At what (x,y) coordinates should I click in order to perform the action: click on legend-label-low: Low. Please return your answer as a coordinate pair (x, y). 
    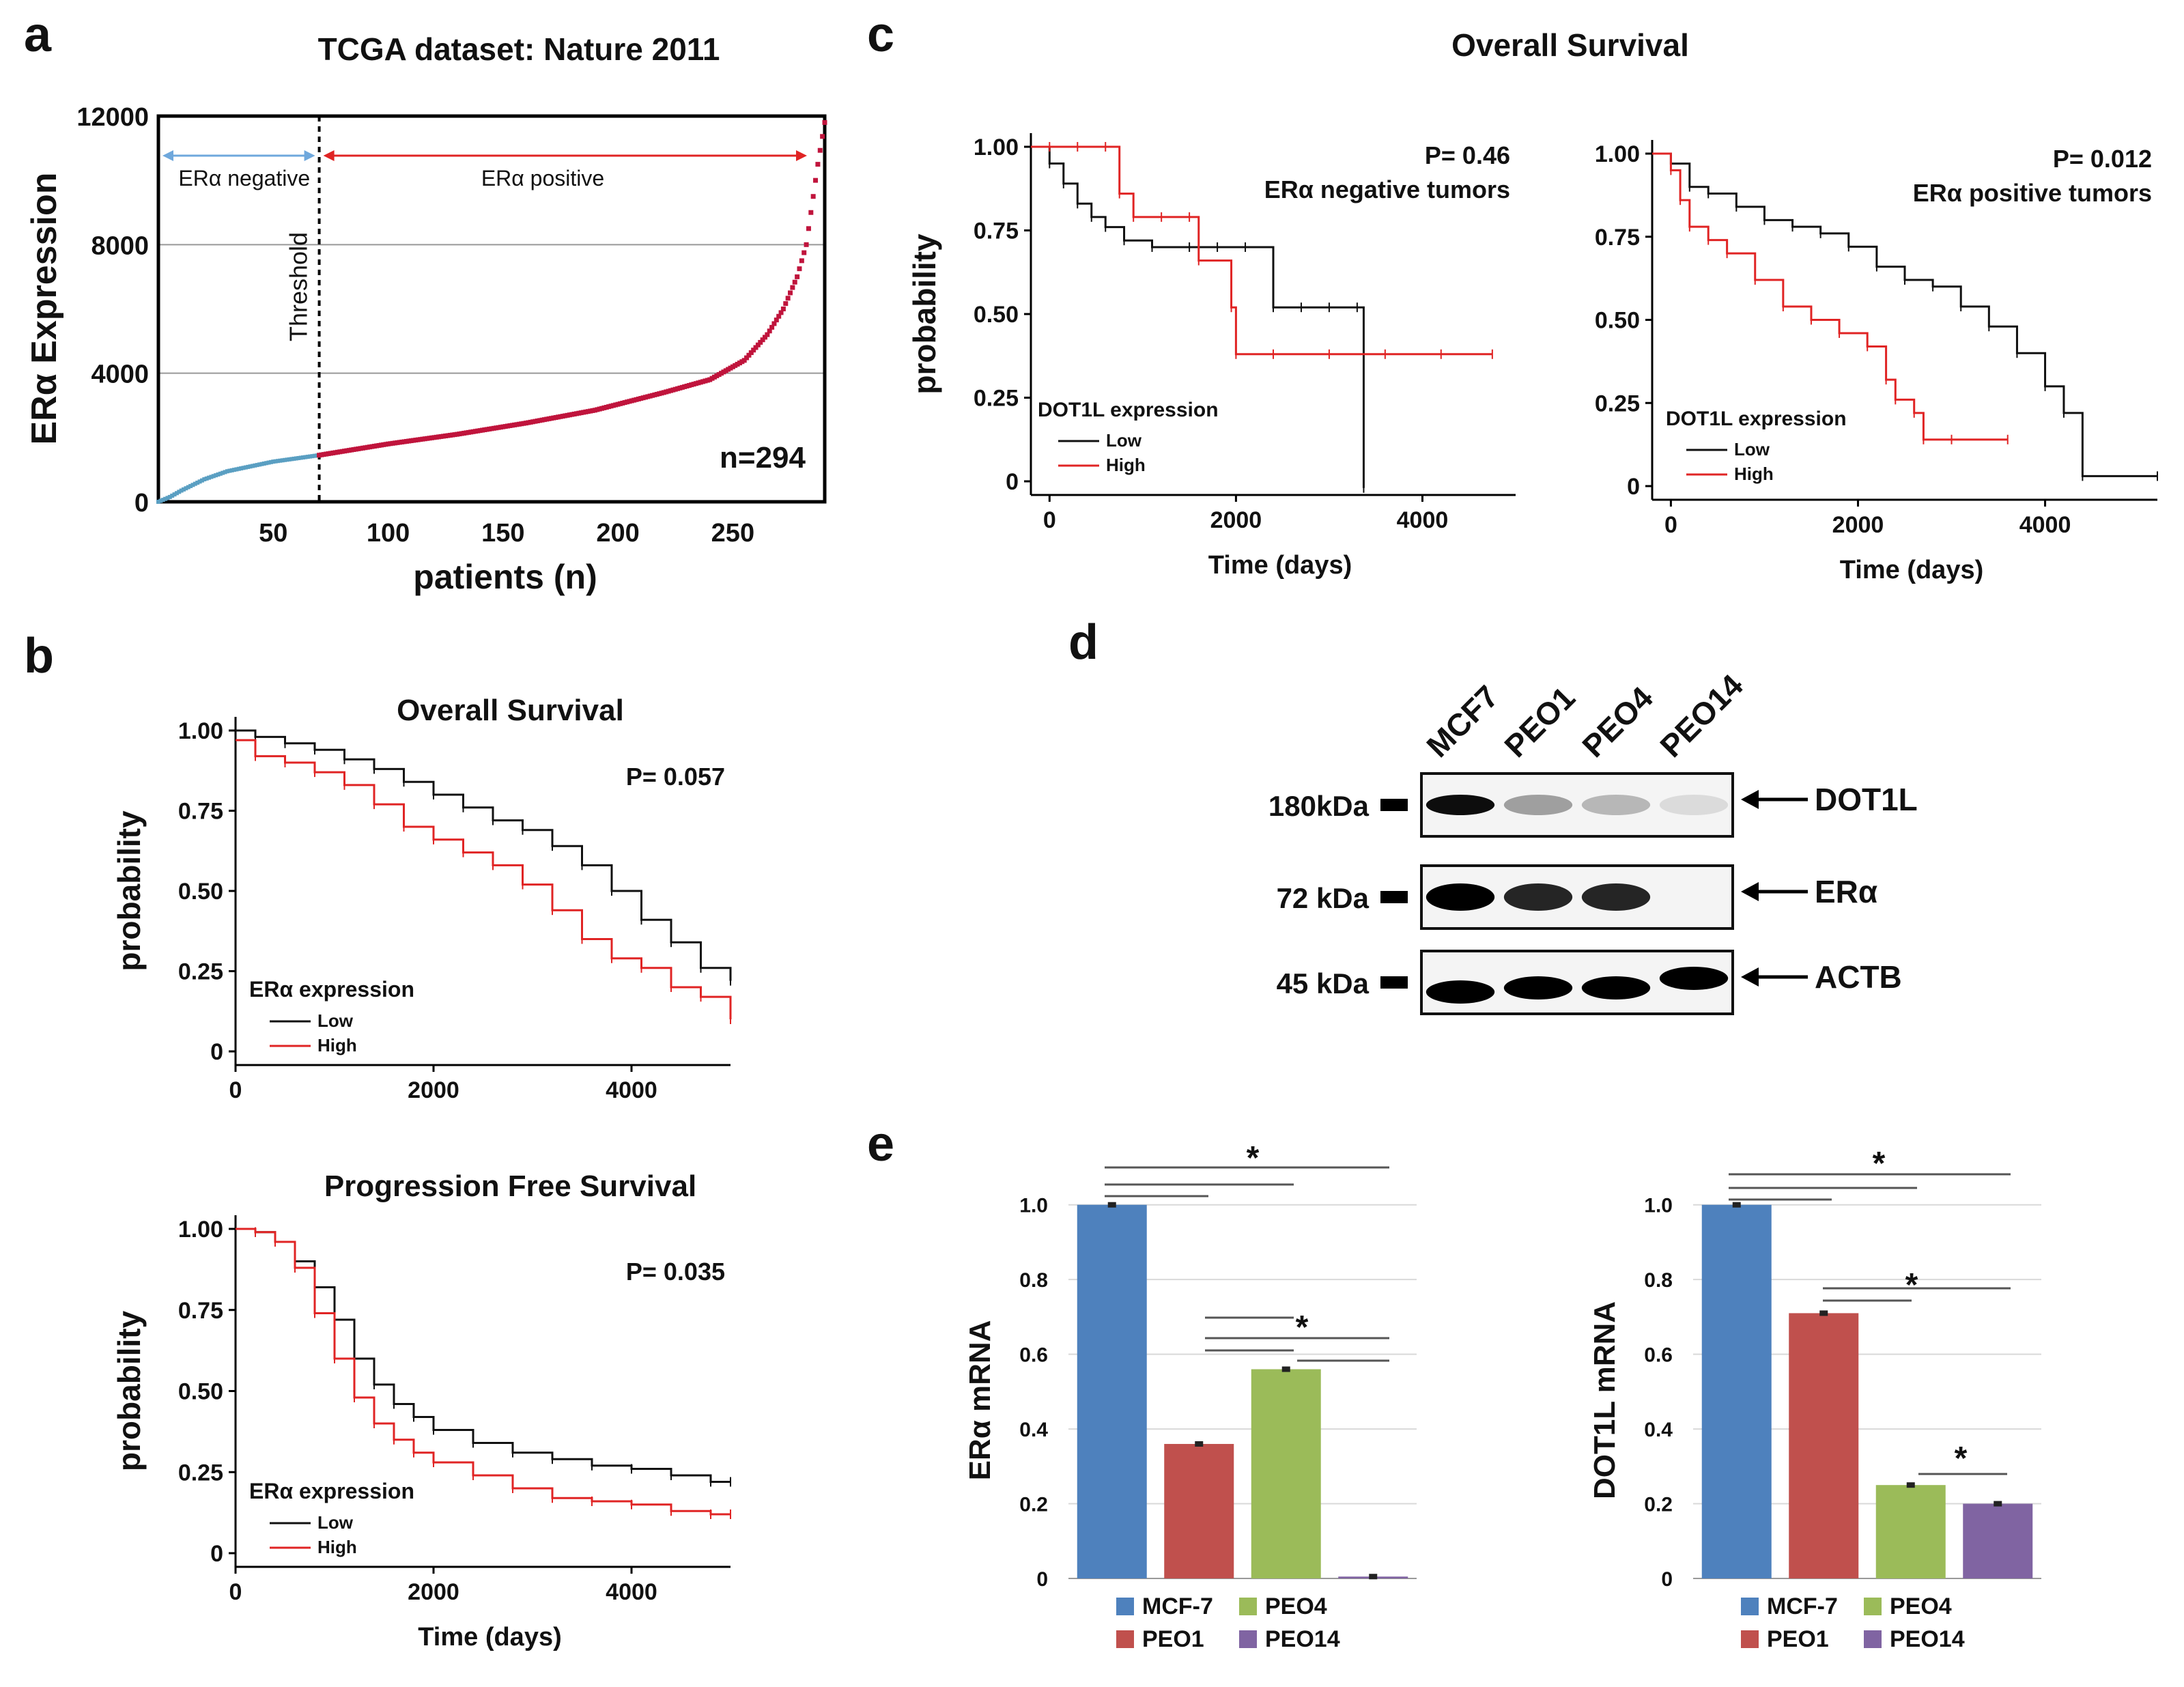
    Looking at the image, I should click on (335, 1020).